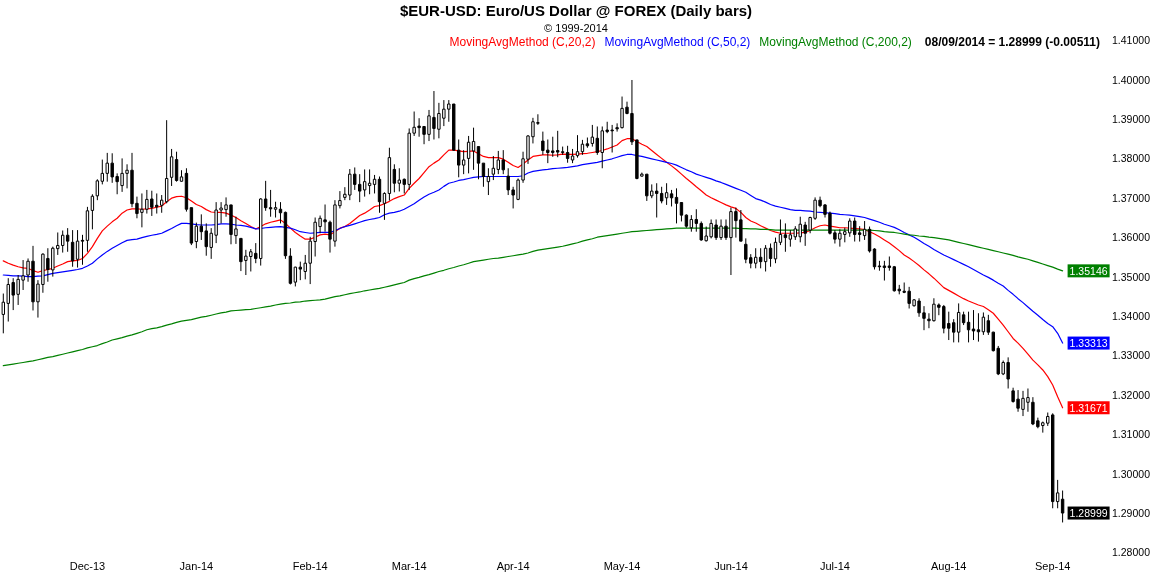 This screenshot has height=576, width=1152. What do you see at coordinates (576, 28) in the screenshot?
I see `chart-subtitle: © 1999-2014` at bounding box center [576, 28].